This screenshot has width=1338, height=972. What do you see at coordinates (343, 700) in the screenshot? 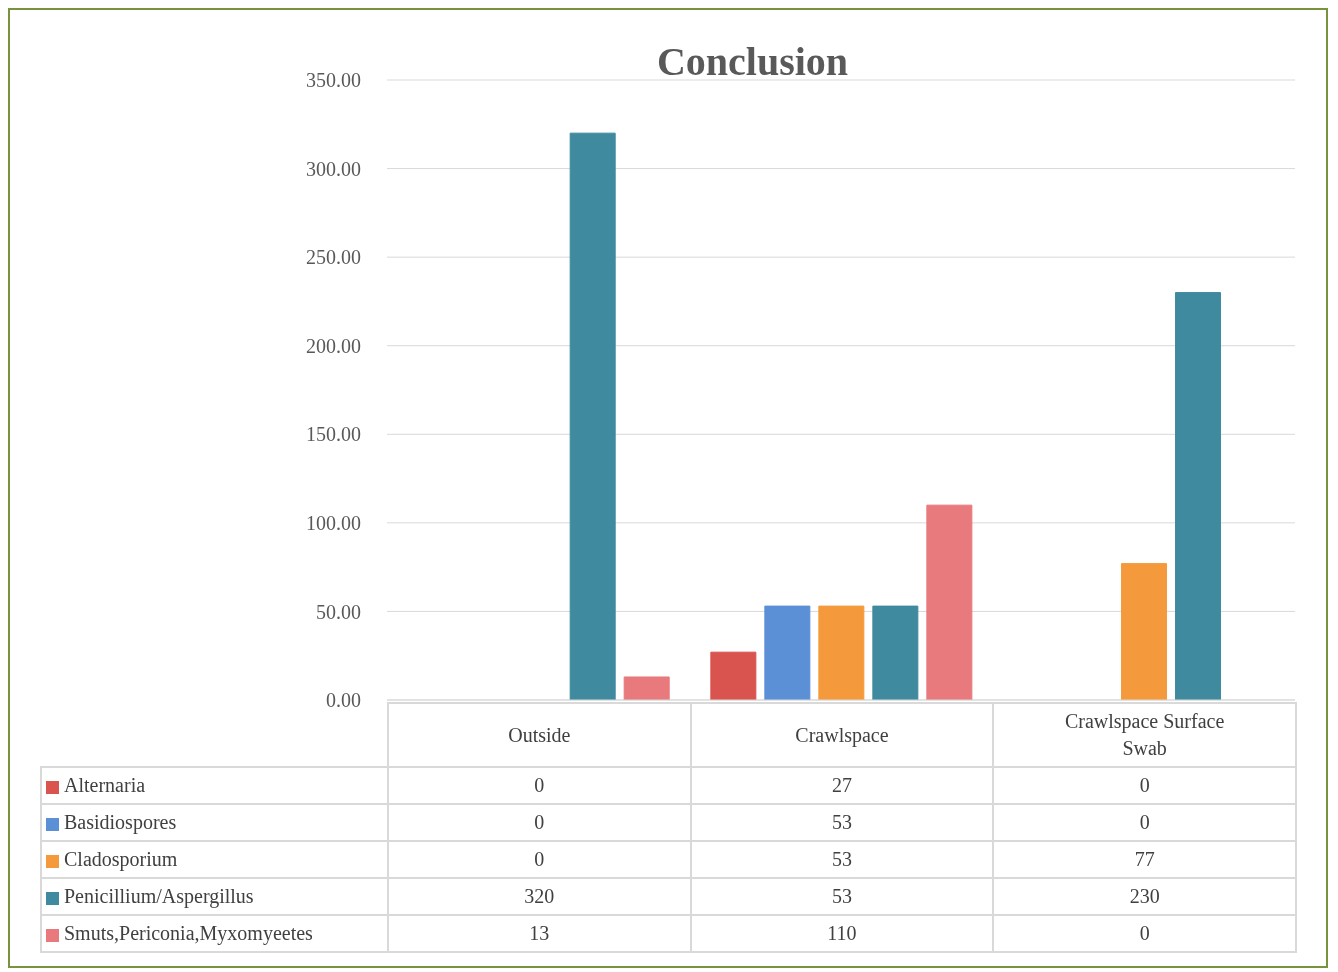
I see `y-tick-label: 0.00` at bounding box center [343, 700].